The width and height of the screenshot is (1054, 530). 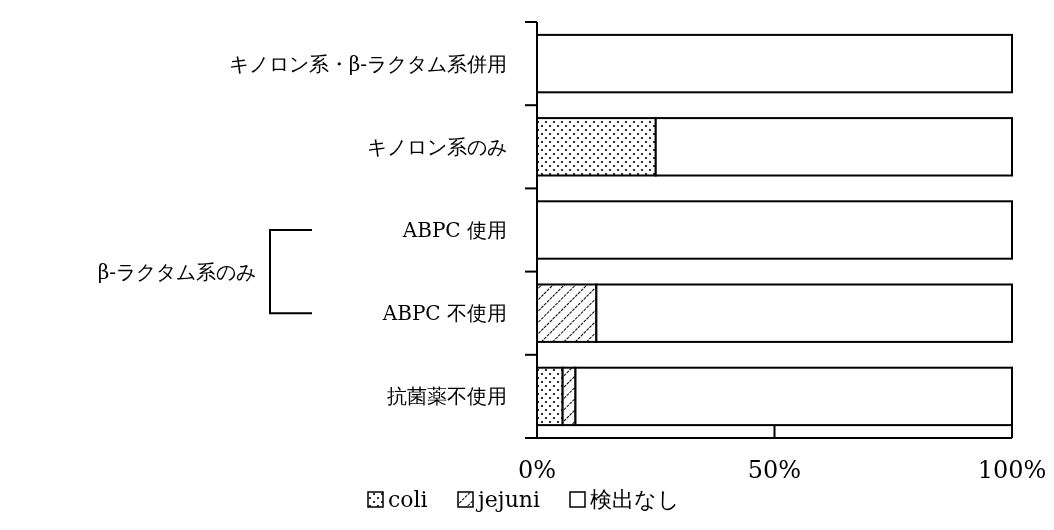 What do you see at coordinates (1012, 470) in the screenshot?
I see `x-tick-label: 100%` at bounding box center [1012, 470].